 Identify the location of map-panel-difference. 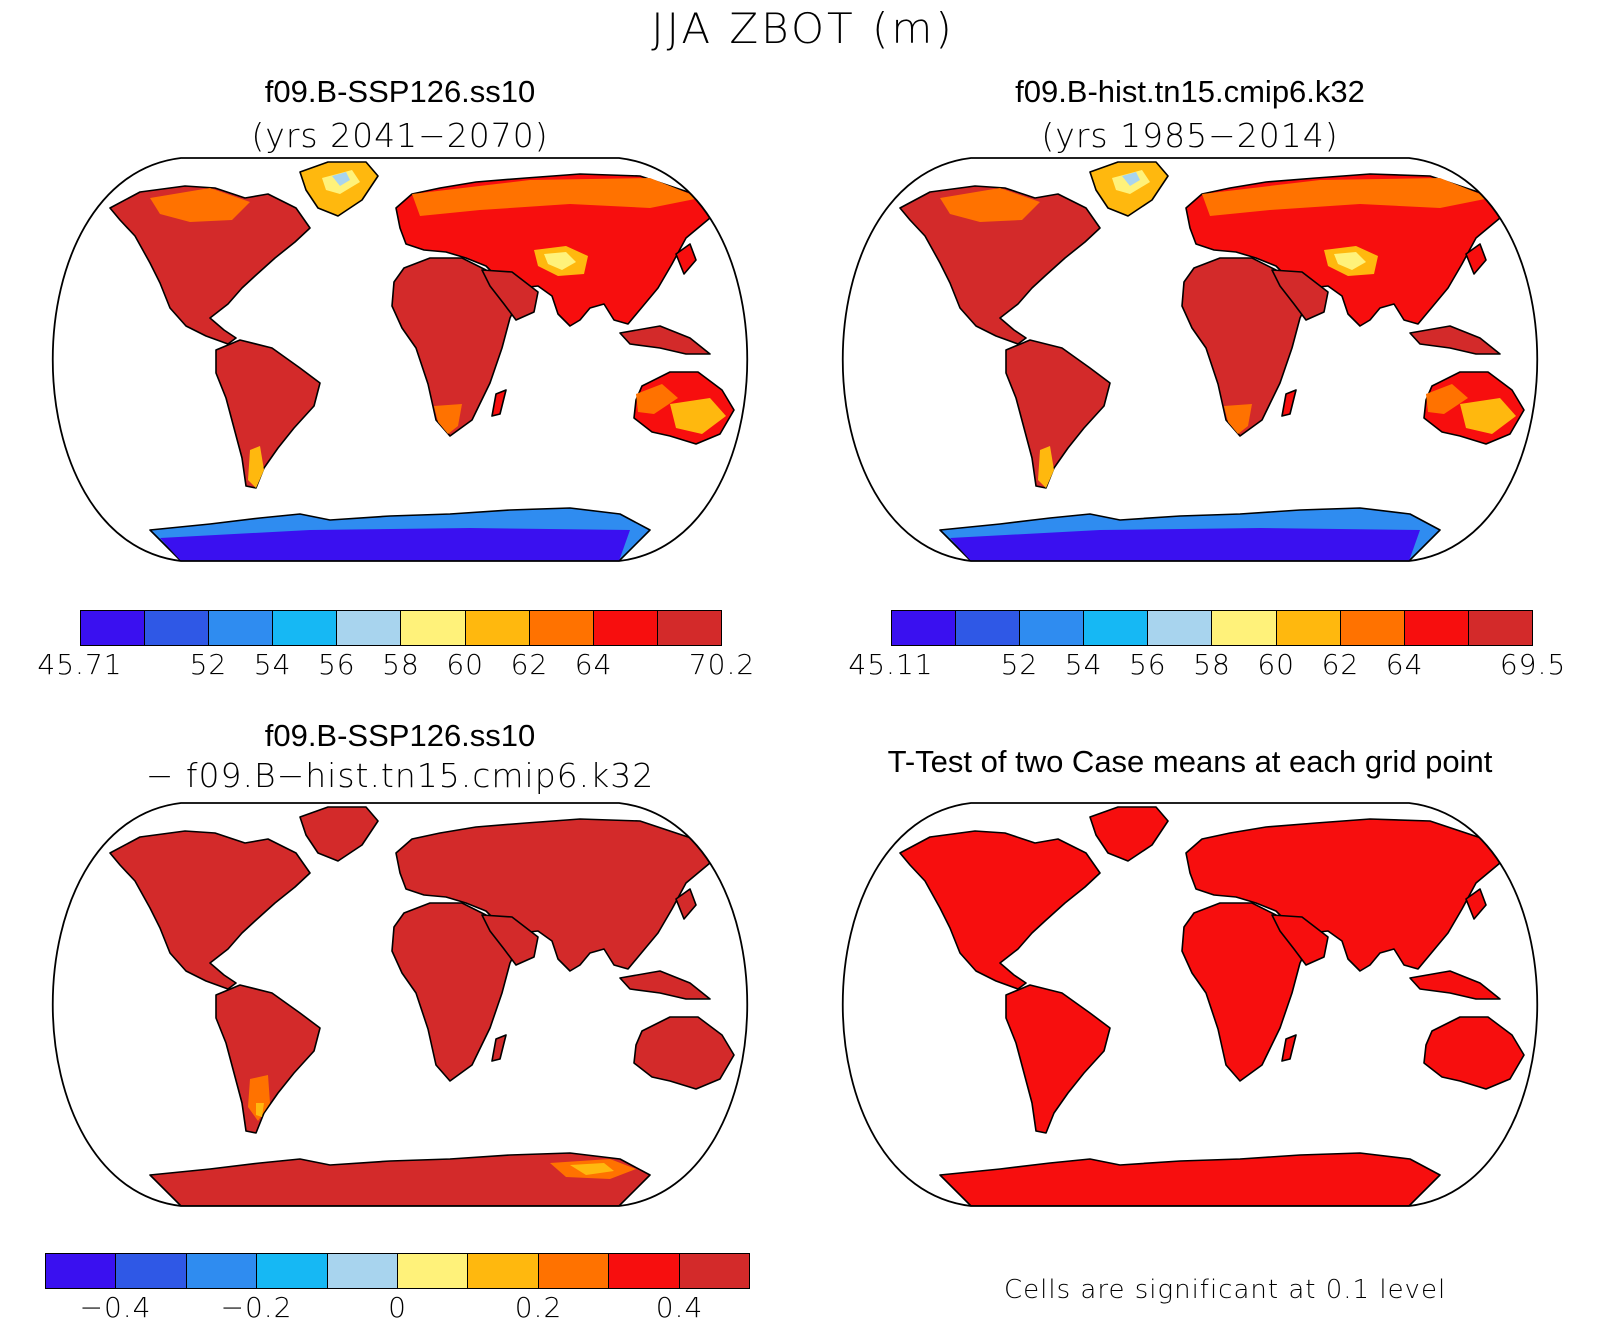
(400, 1004).